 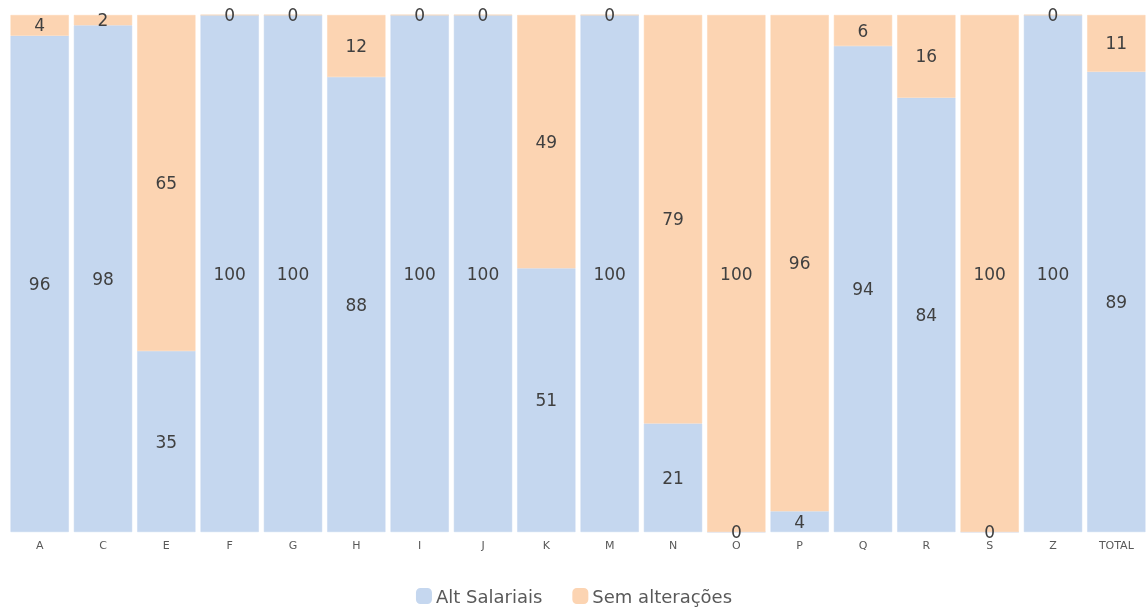 What do you see at coordinates (356, 304) in the screenshot?
I see `data-label: 88` at bounding box center [356, 304].